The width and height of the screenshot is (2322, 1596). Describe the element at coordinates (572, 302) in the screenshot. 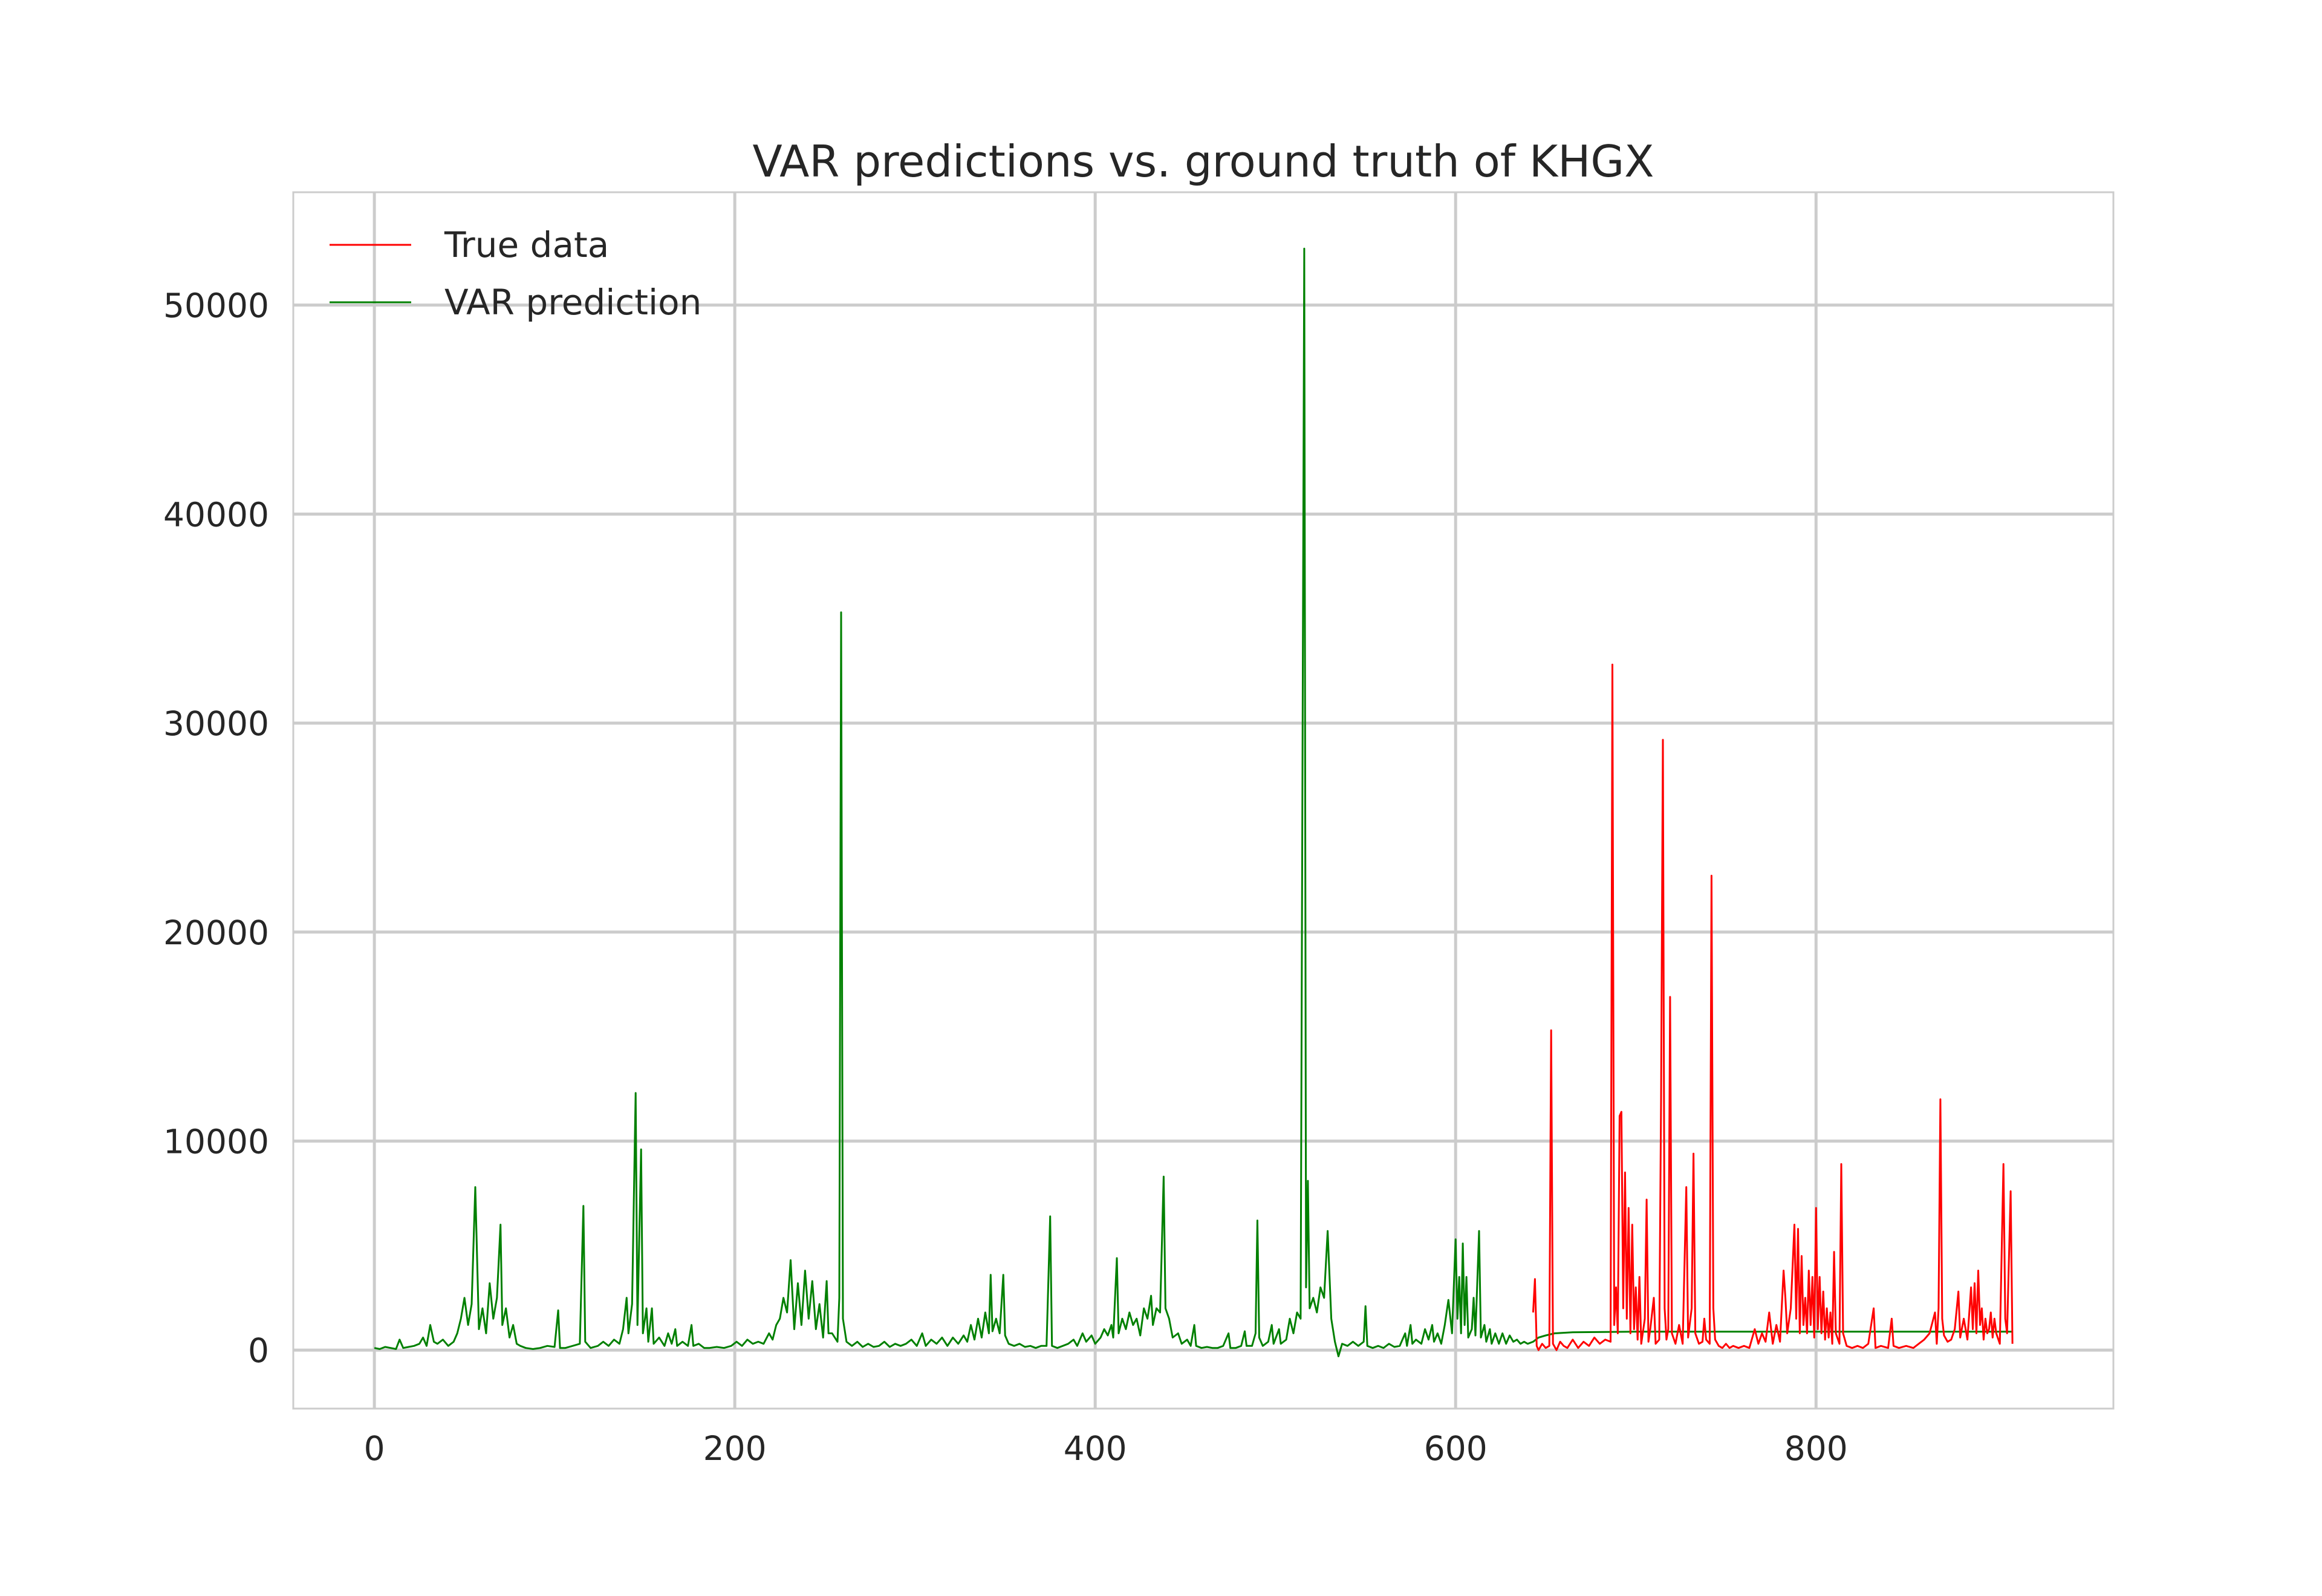

I see `legend-label-var-prediction: VAR prediction` at that location.